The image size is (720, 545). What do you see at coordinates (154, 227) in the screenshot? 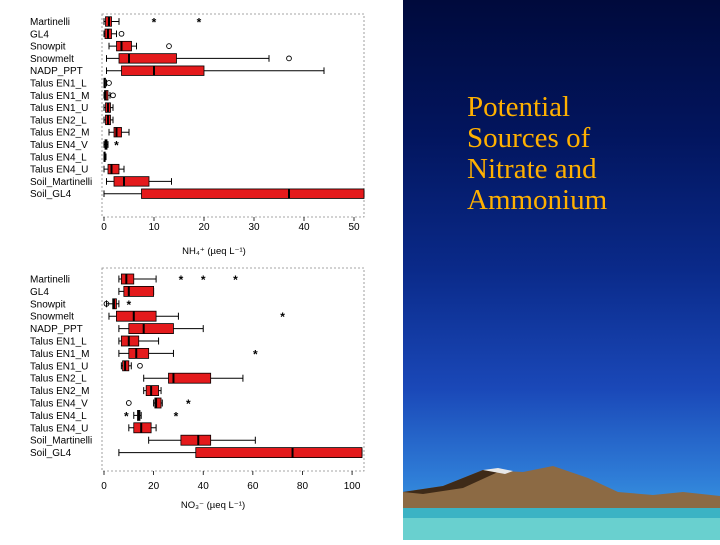
I see `nh4-x-tick-label: 10` at bounding box center [154, 227].